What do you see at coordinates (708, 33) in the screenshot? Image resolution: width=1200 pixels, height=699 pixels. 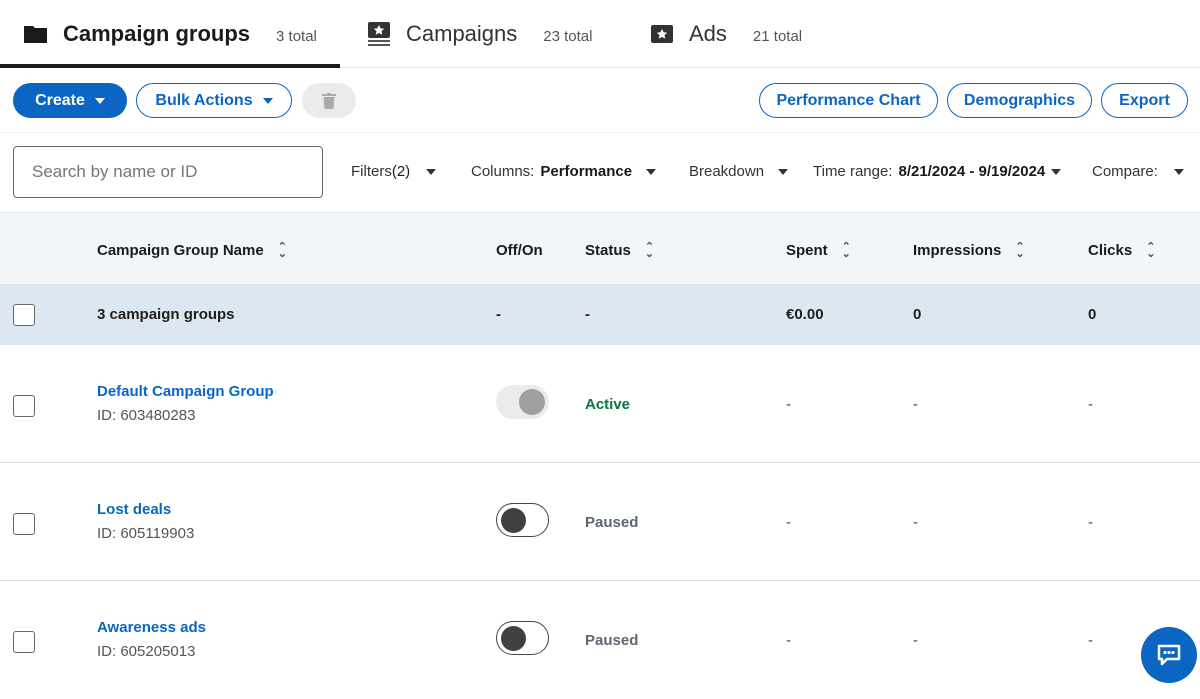 I see `tab-label: Ads` at bounding box center [708, 33].